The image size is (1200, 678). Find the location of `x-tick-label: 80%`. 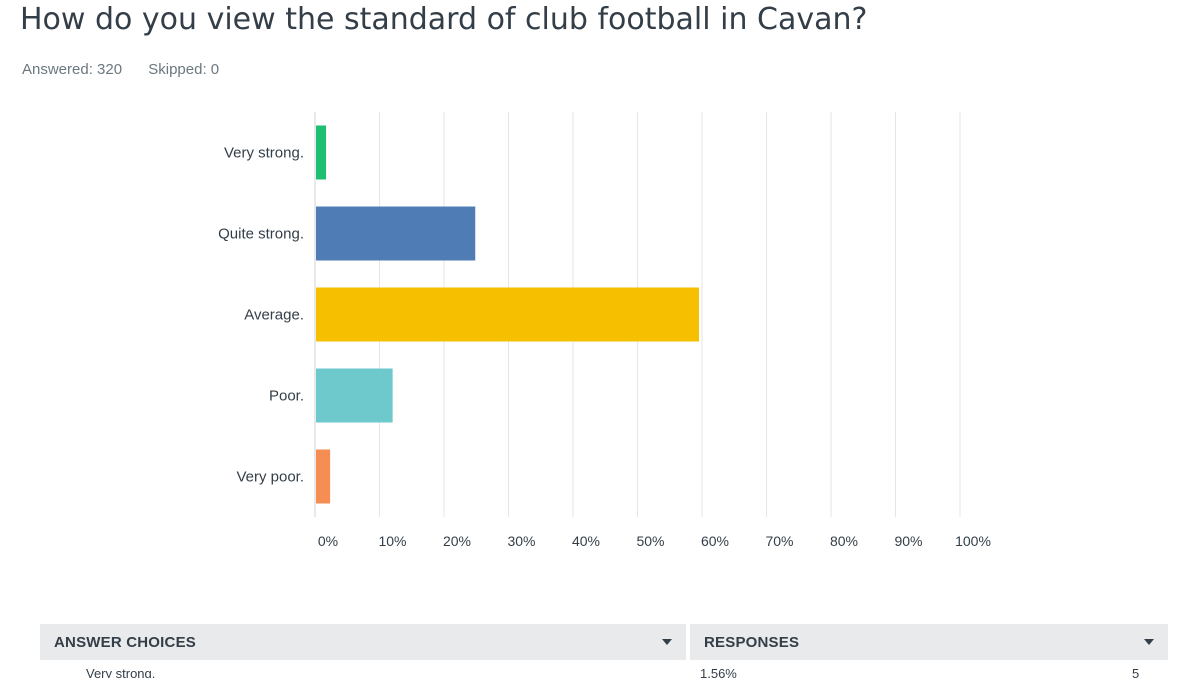

x-tick-label: 80% is located at coordinates (844, 541).